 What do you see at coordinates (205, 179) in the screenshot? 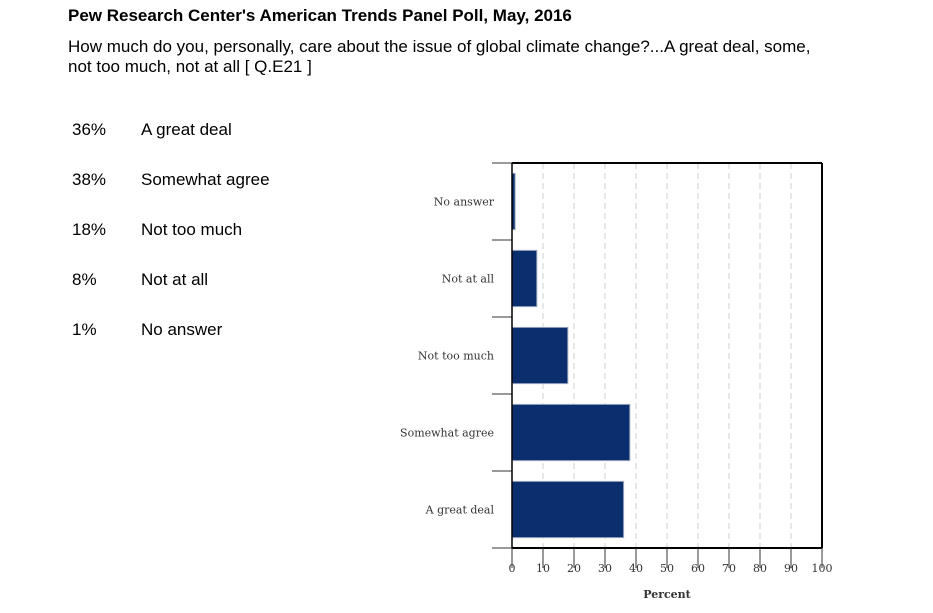
I see `result-label: Somewhat agree` at bounding box center [205, 179].